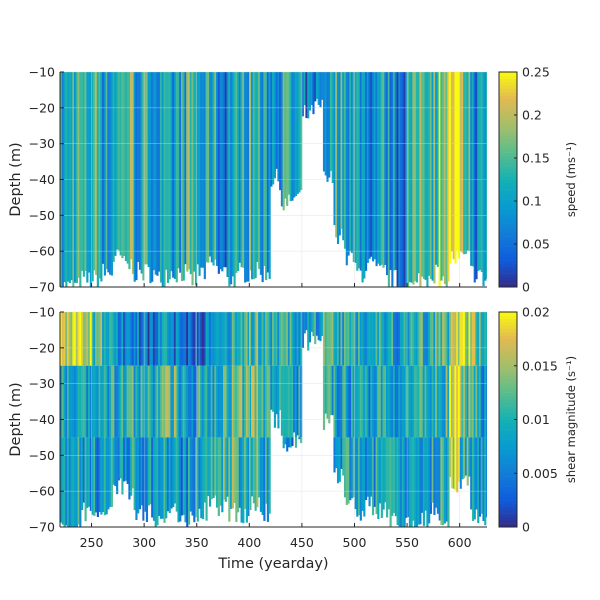  Describe the element at coordinates (571, 179) in the screenshot. I see `colorbar-label: speed (ms⁻¹)` at that location.